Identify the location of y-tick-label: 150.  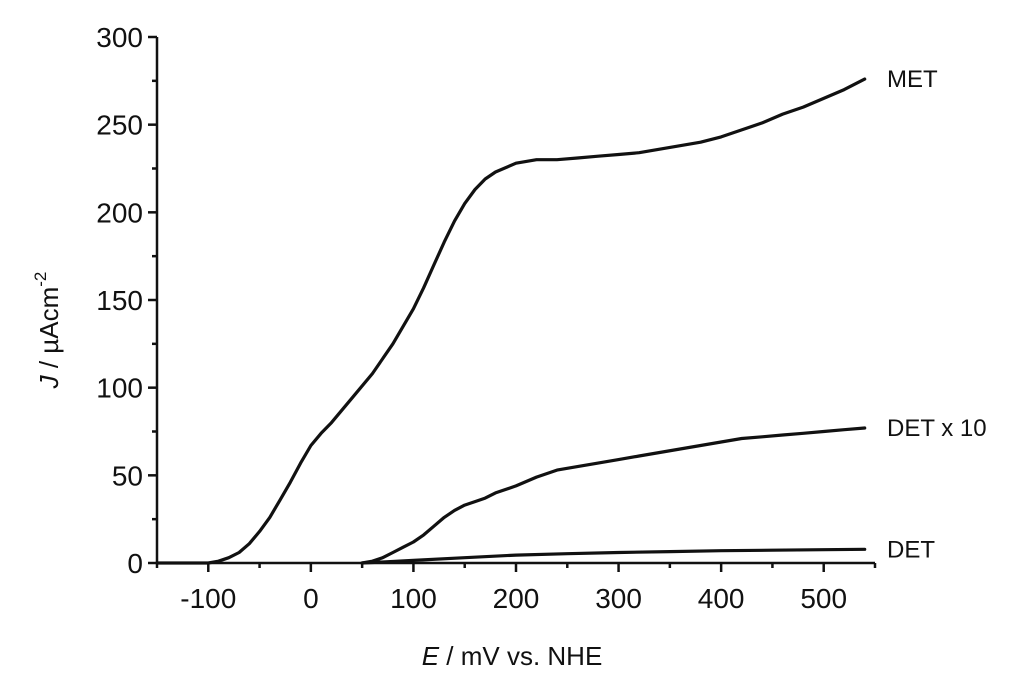
(119, 300).